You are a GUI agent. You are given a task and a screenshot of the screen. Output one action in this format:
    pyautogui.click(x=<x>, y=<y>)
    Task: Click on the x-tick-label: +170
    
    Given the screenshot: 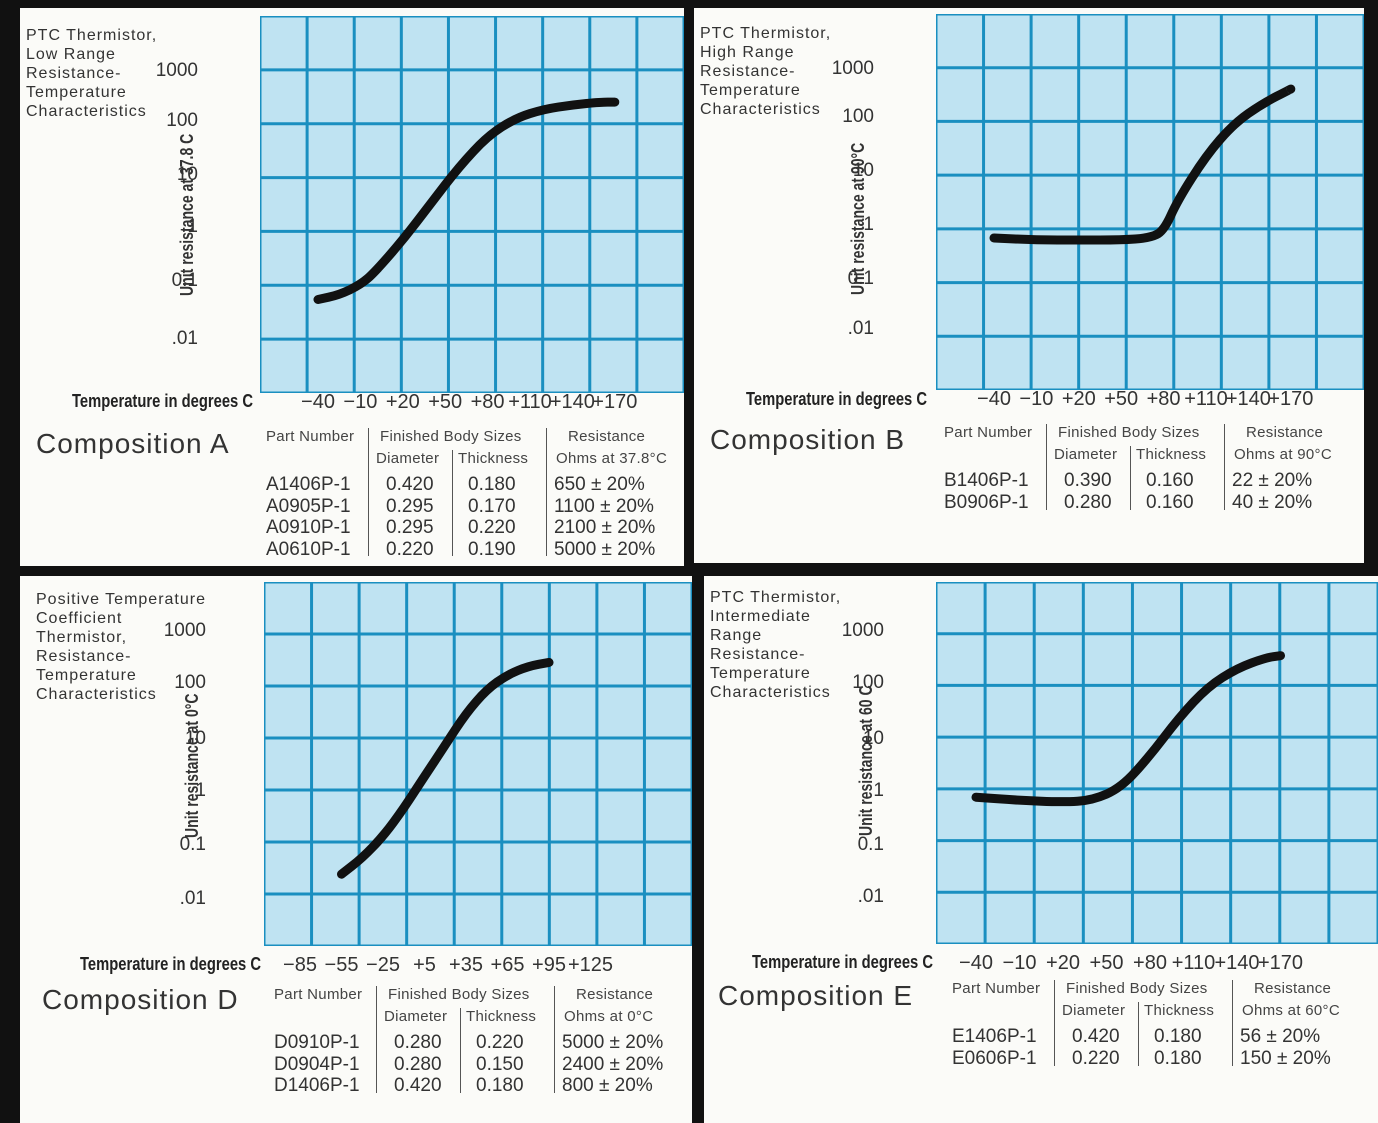 What is the action you would take?
    pyautogui.click(x=615, y=402)
    